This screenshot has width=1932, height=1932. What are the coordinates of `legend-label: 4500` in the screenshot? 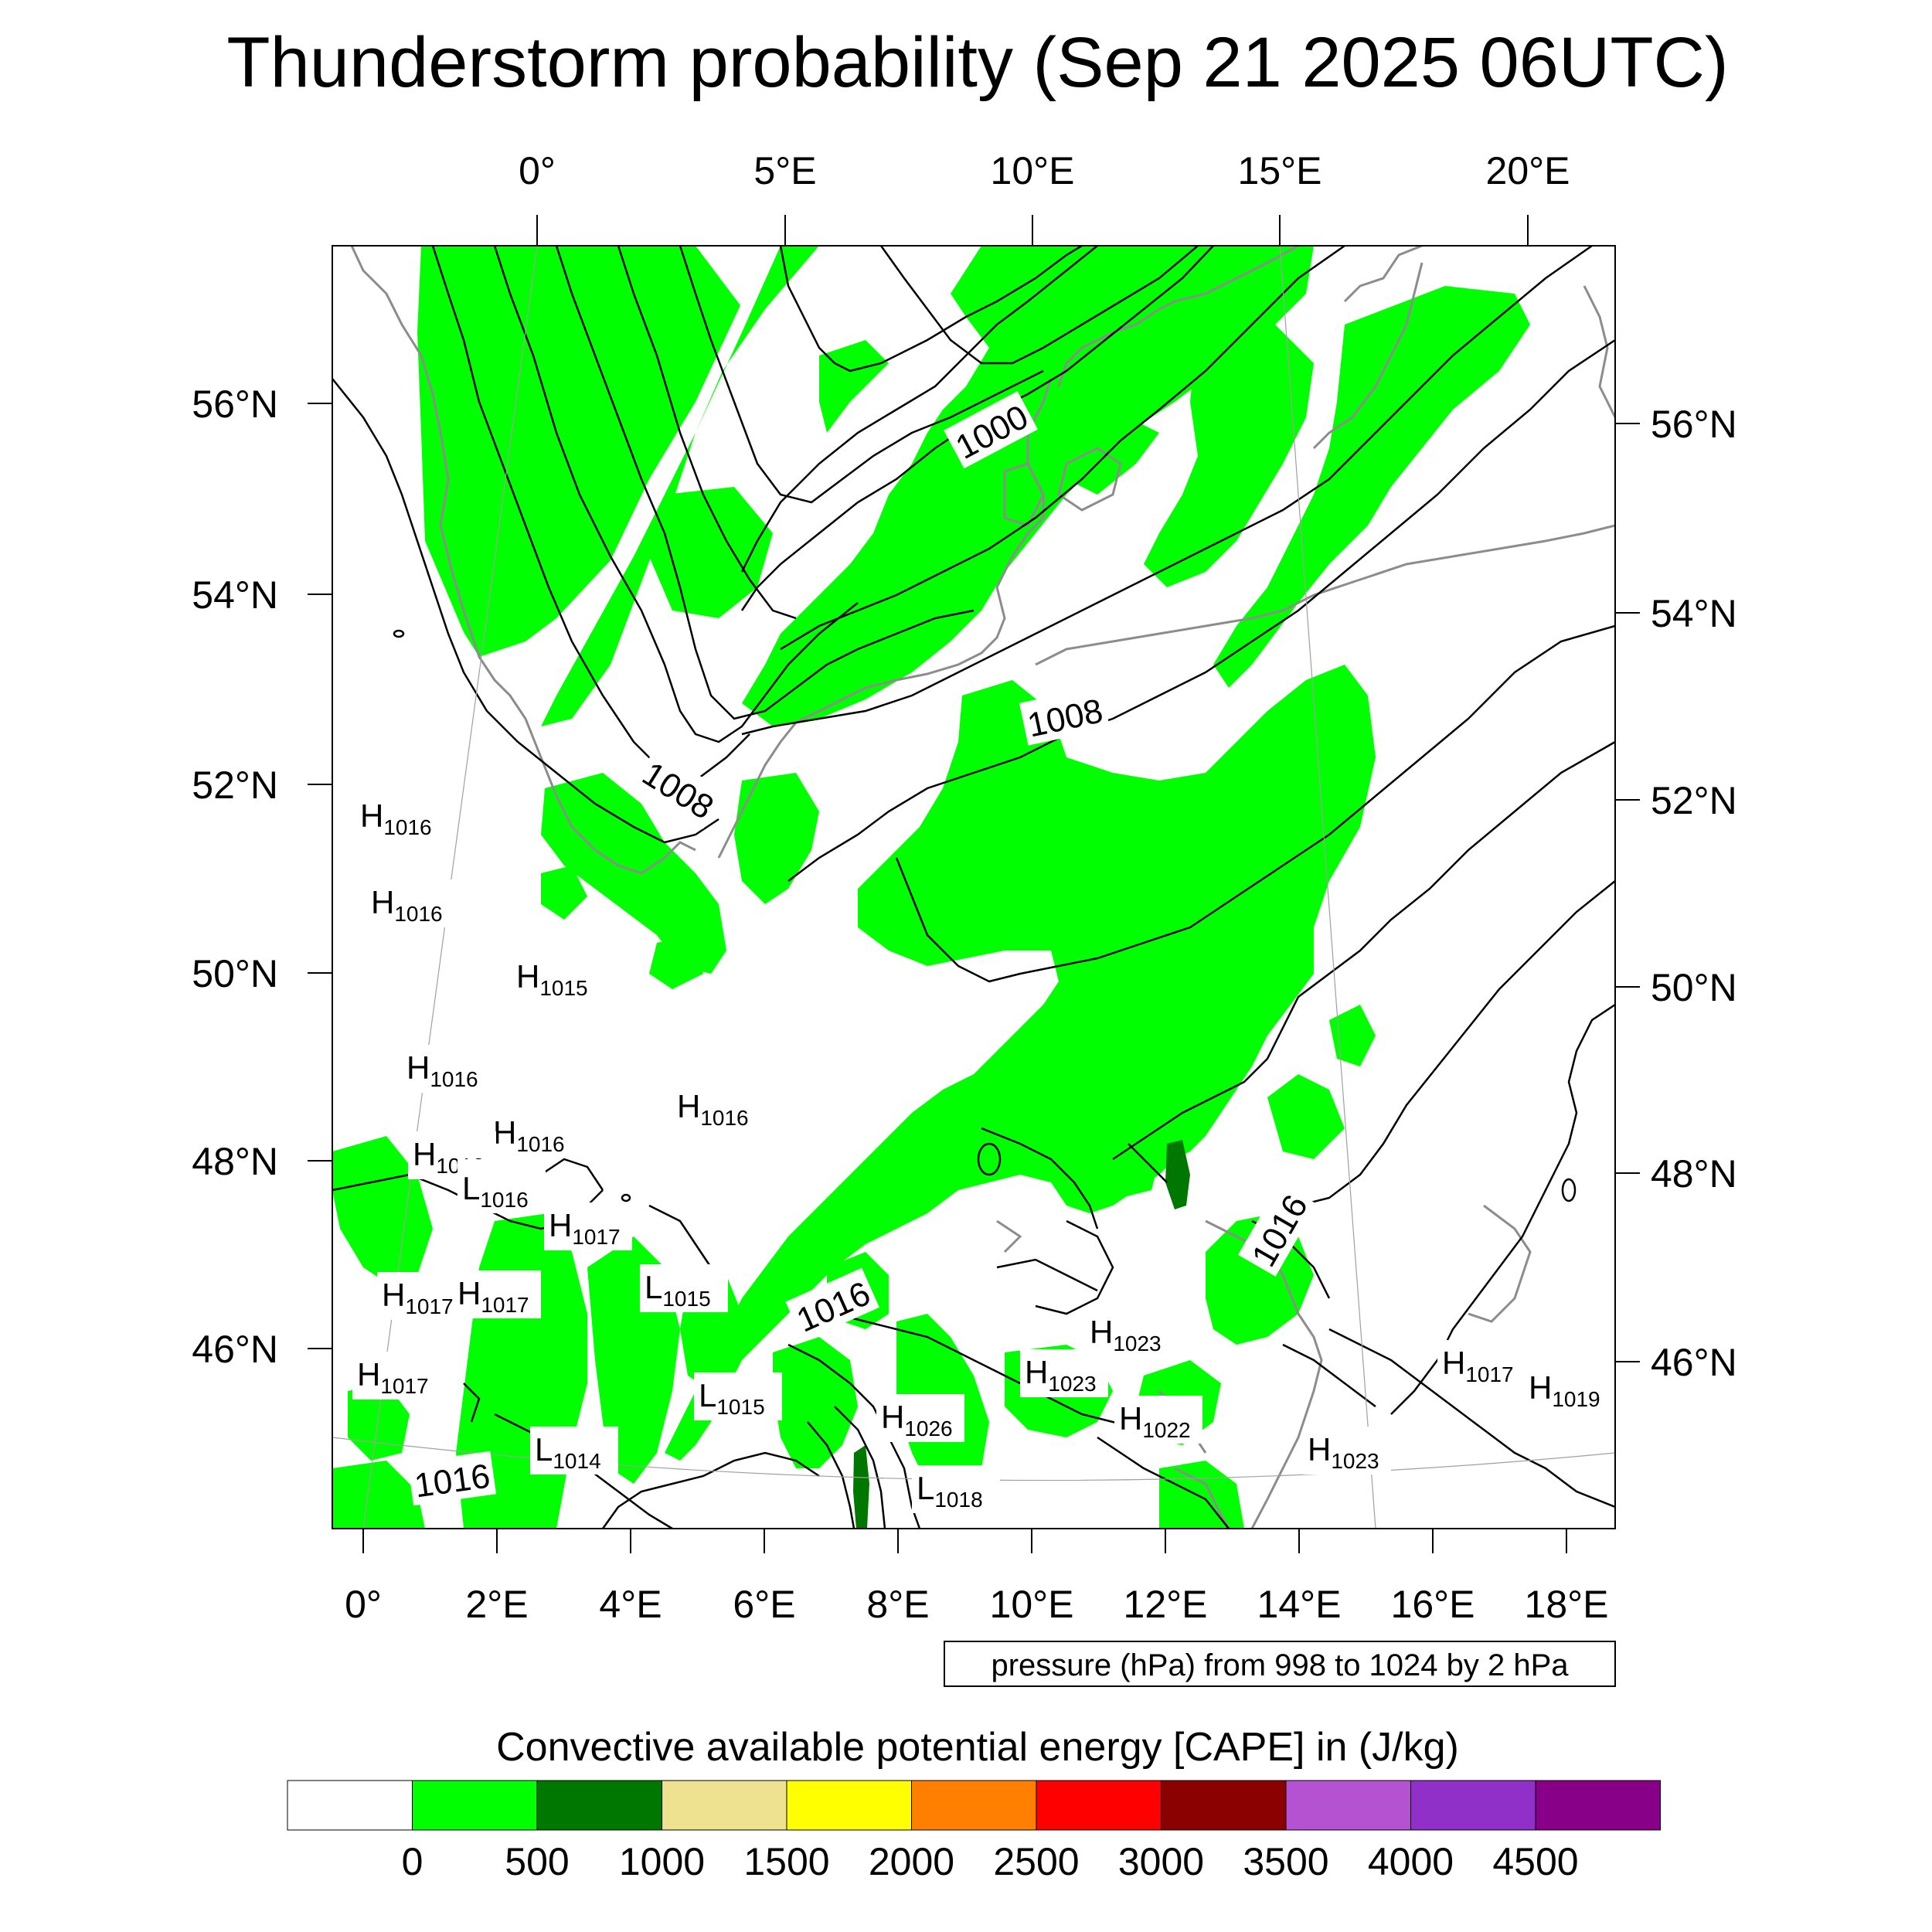 It's located at (1535, 1862).